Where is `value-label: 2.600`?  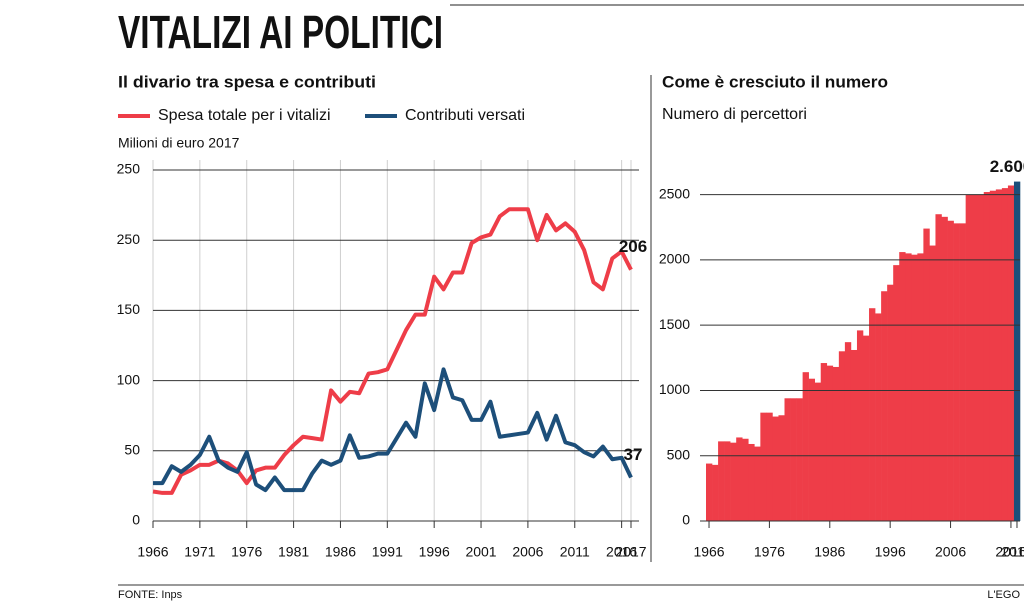 value-label: 2.600 is located at coordinates (1007, 166).